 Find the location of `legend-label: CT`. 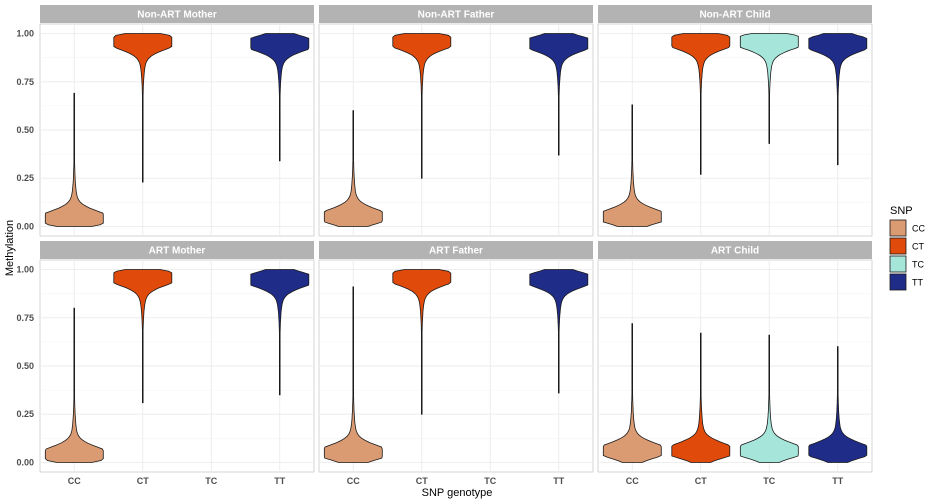

legend-label: CT is located at coordinates (918, 247).